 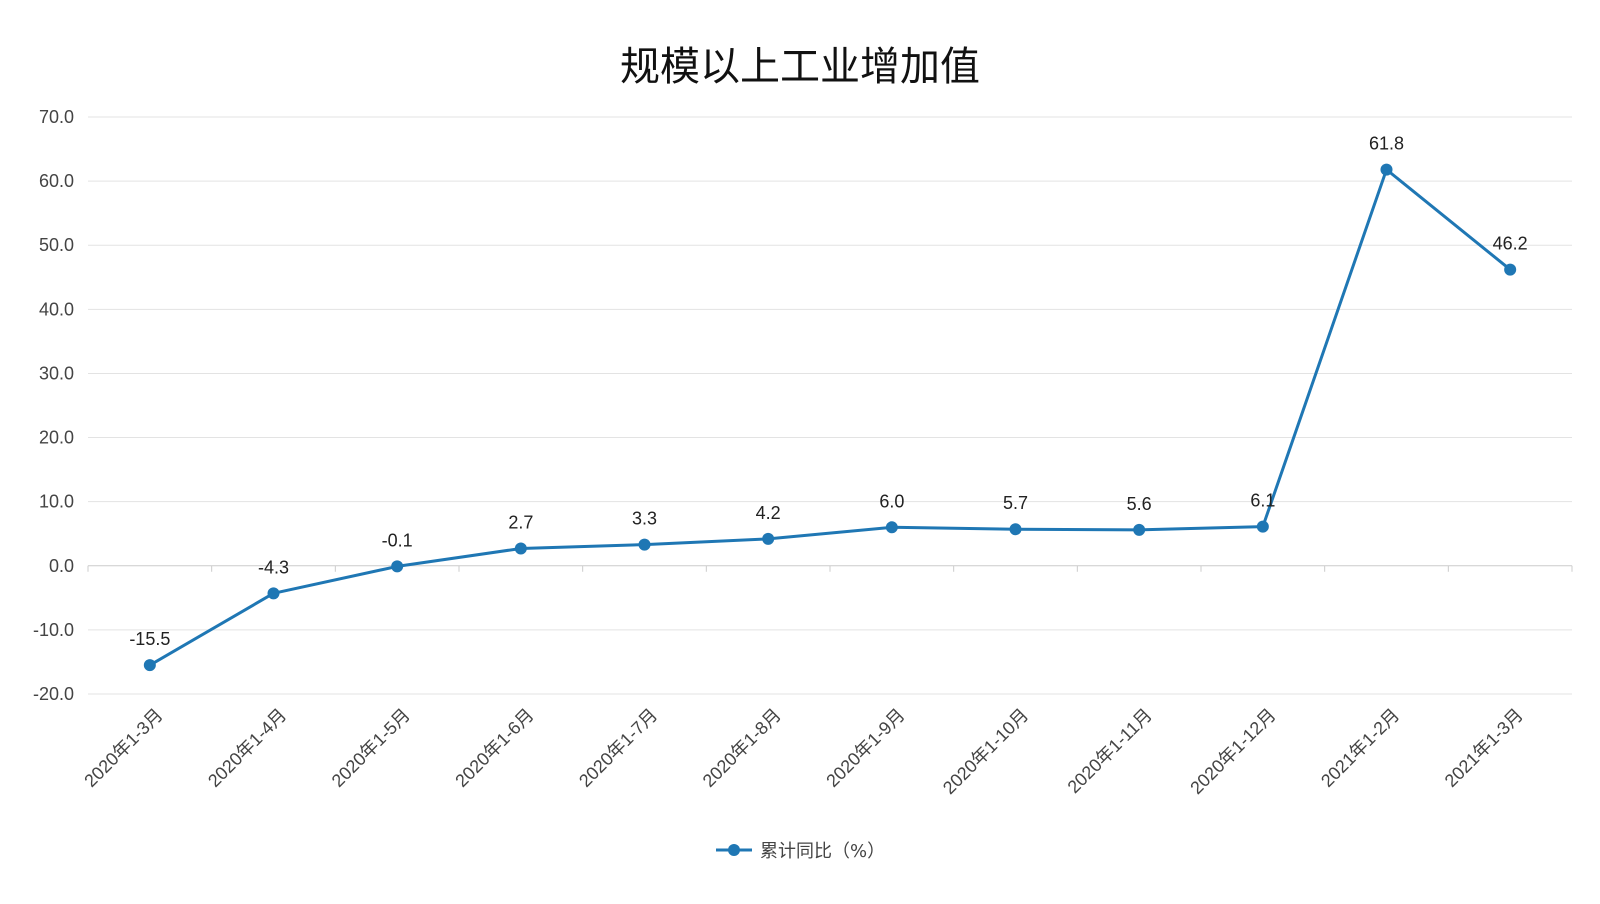 What do you see at coordinates (891, 501) in the screenshot?
I see `data-label: 6.0` at bounding box center [891, 501].